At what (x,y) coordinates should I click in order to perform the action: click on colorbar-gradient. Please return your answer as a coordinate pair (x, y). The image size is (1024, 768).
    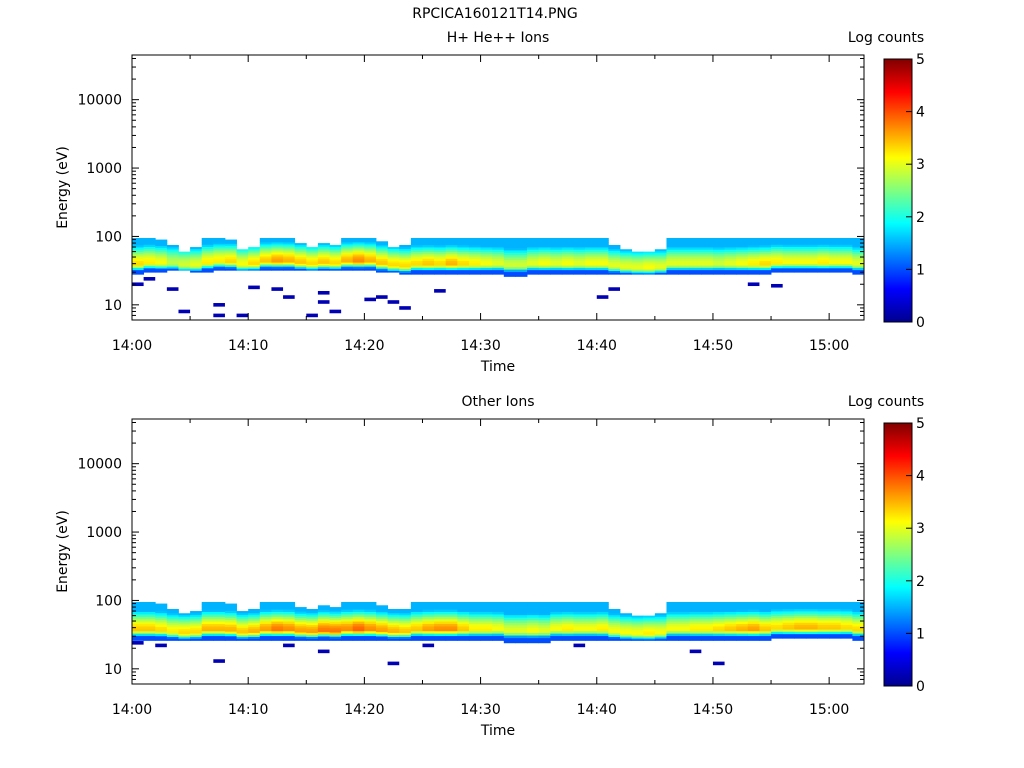
    Looking at the image, I should click on (898, 554).